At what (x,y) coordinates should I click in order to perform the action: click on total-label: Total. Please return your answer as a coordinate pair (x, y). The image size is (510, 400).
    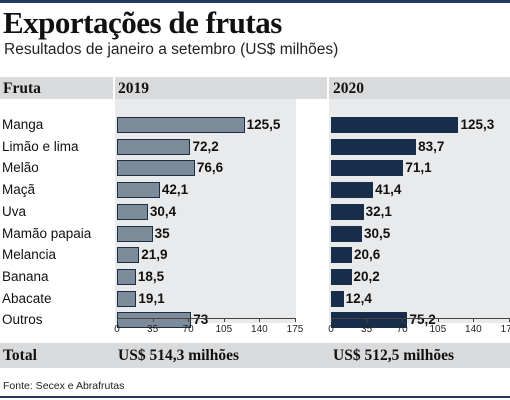
    Looking at the image, I should click on (20, 355).